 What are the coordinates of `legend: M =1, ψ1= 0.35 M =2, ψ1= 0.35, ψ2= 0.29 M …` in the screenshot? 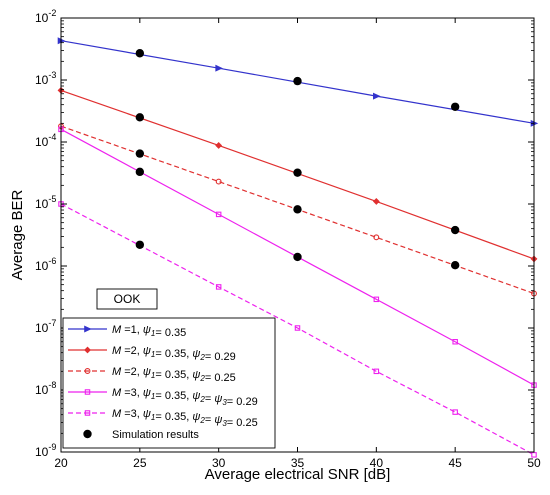 It's located at (169, 383).